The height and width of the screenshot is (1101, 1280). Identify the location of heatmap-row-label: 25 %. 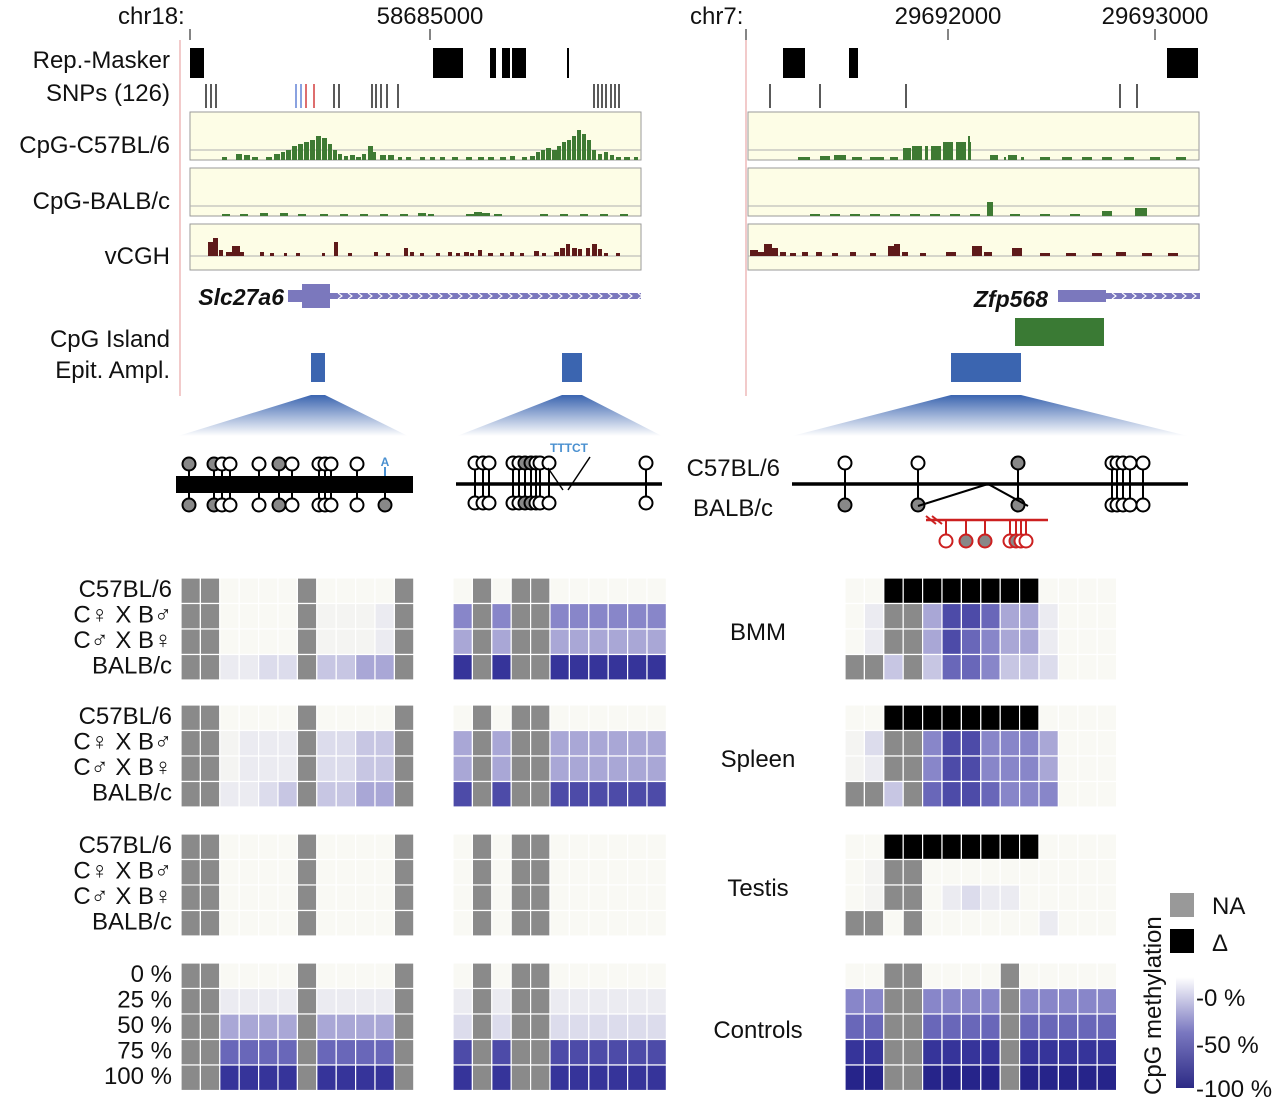
(144, 1000).